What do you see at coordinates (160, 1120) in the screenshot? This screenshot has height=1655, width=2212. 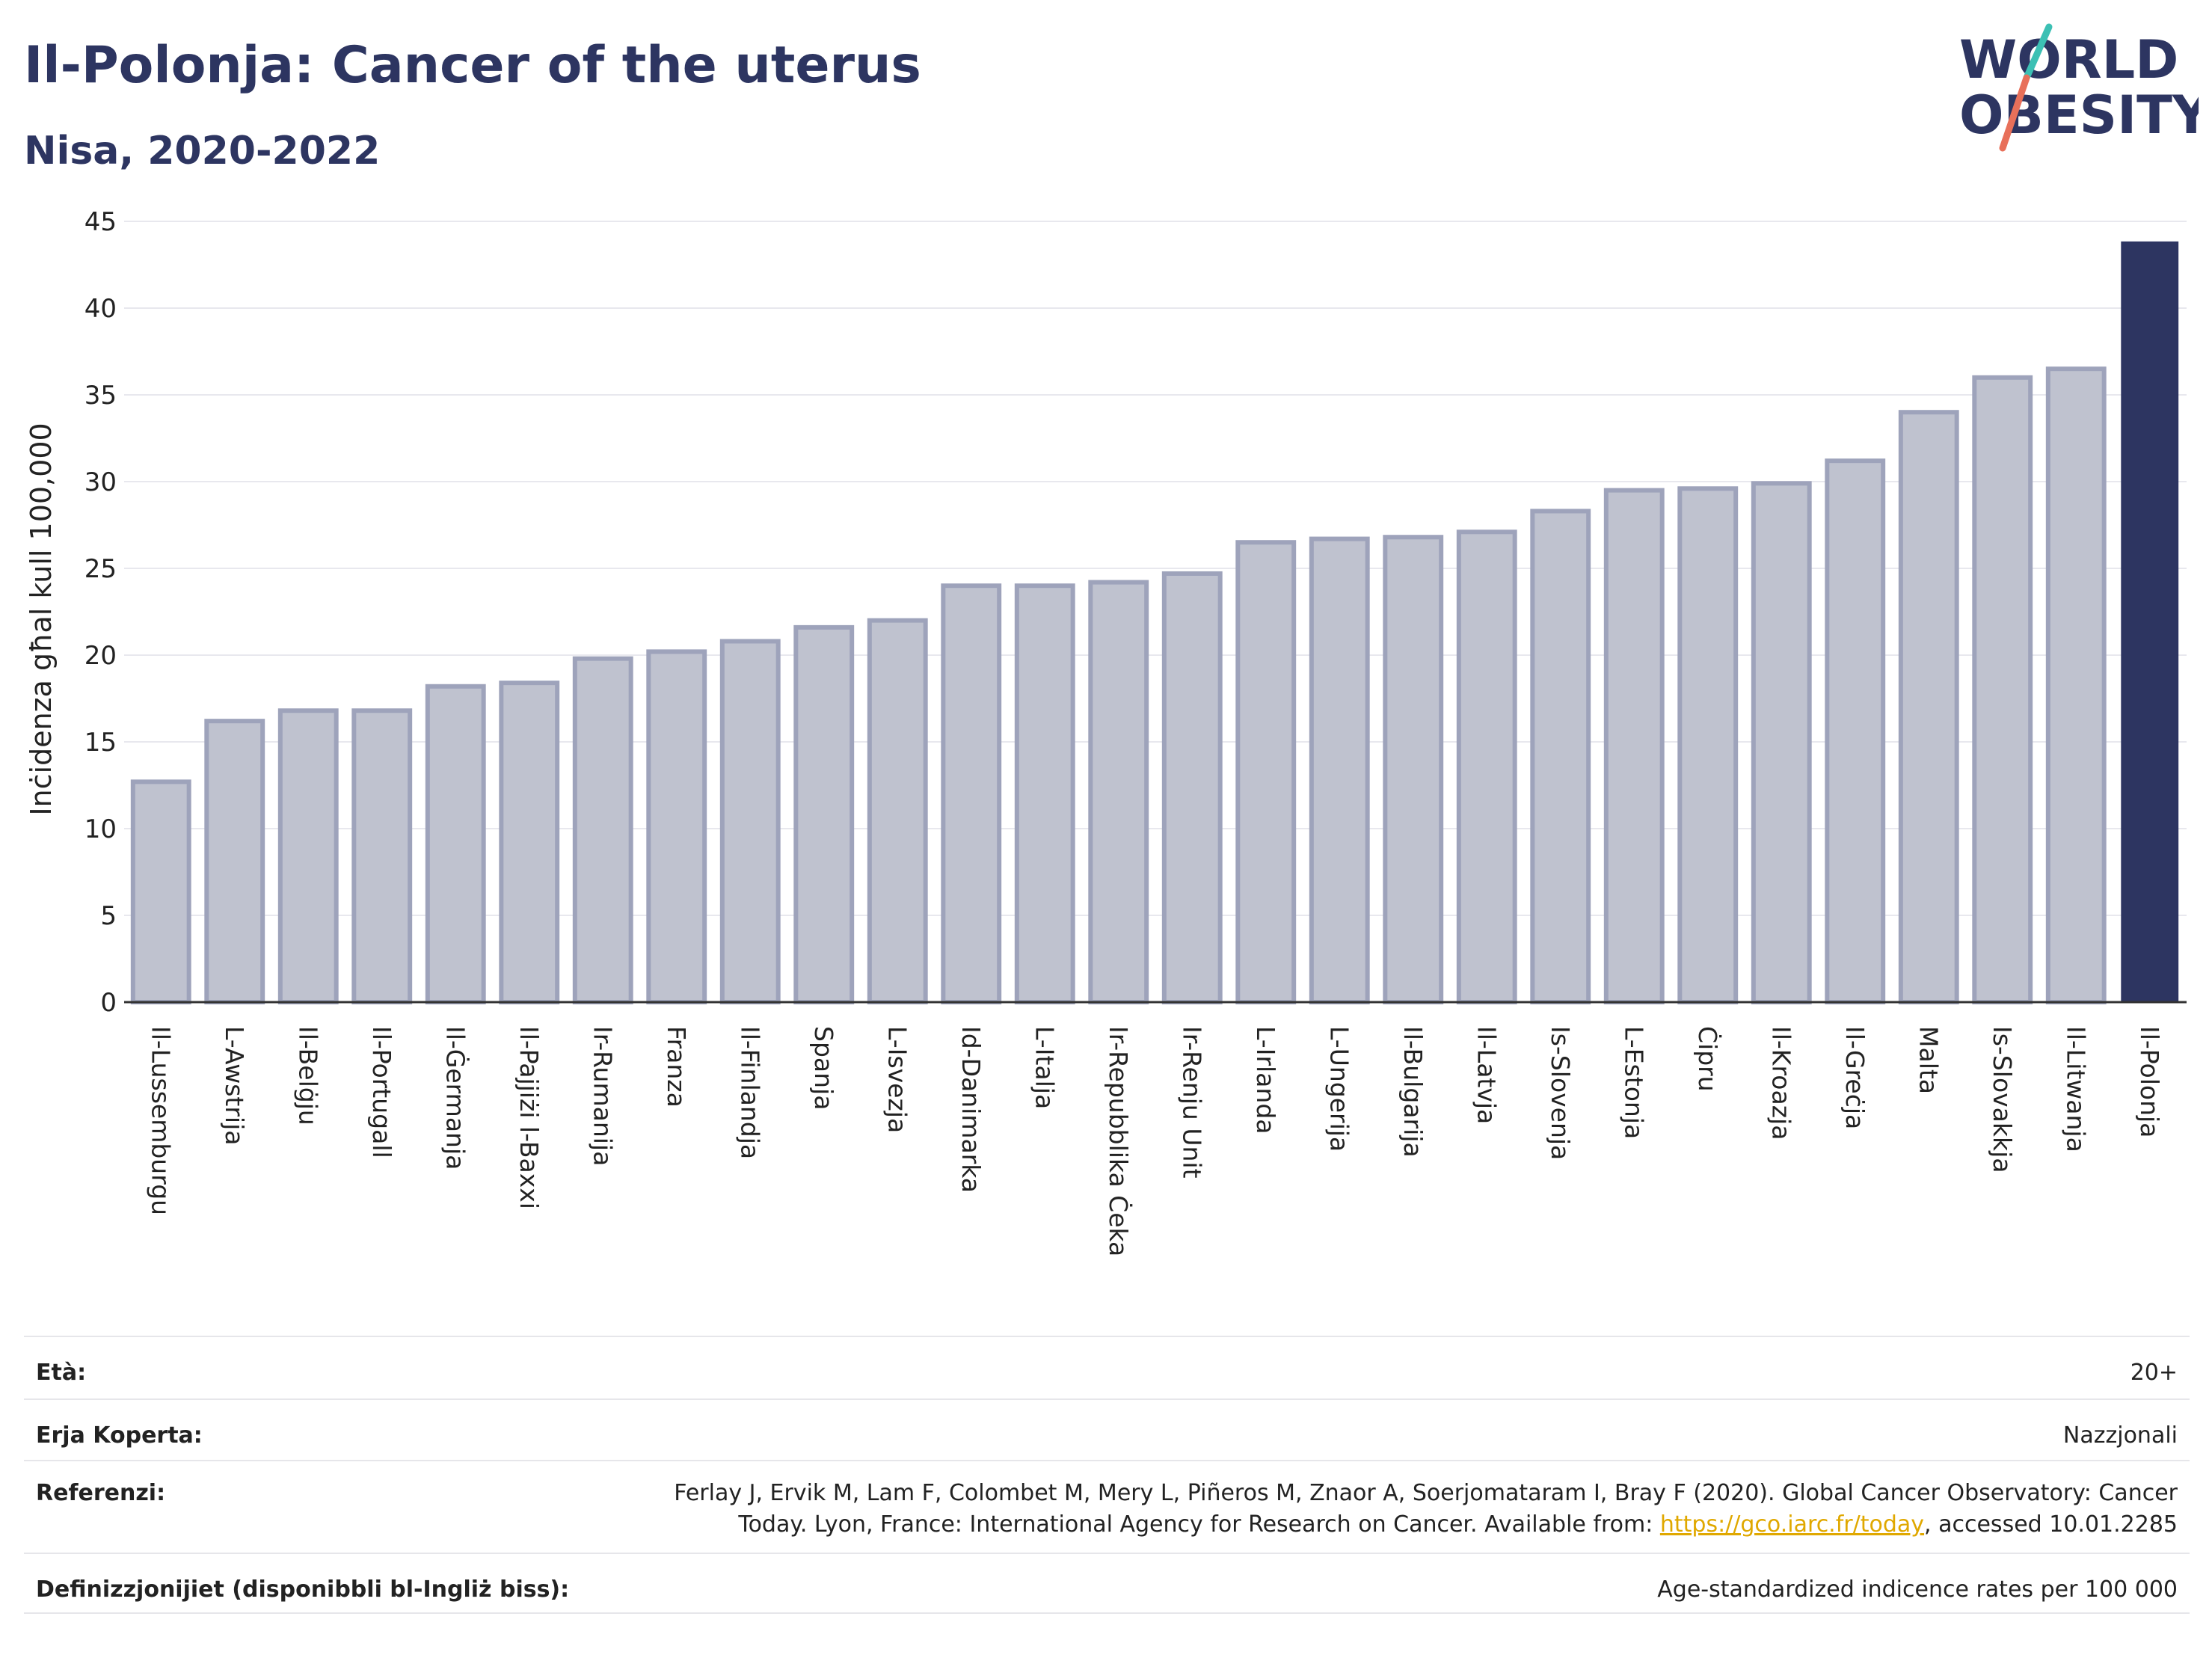 I see `x-tick-label: Il-Lussemburgu` at bounding box center [160, 1120].